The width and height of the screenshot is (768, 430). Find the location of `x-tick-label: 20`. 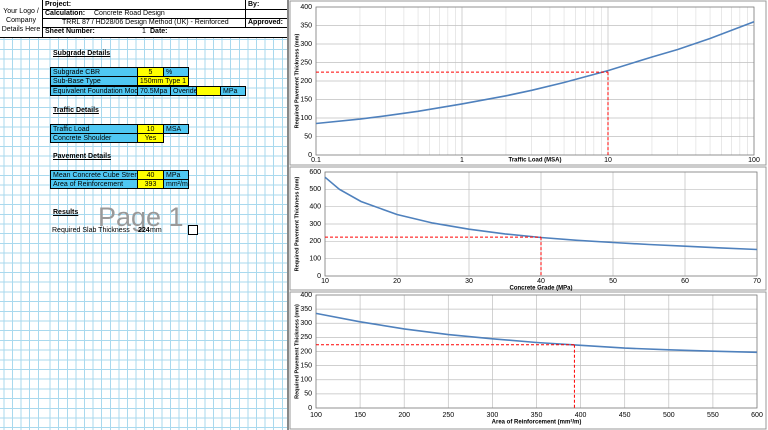

x-tick-label: 20 is located at coordinates (397, 281).